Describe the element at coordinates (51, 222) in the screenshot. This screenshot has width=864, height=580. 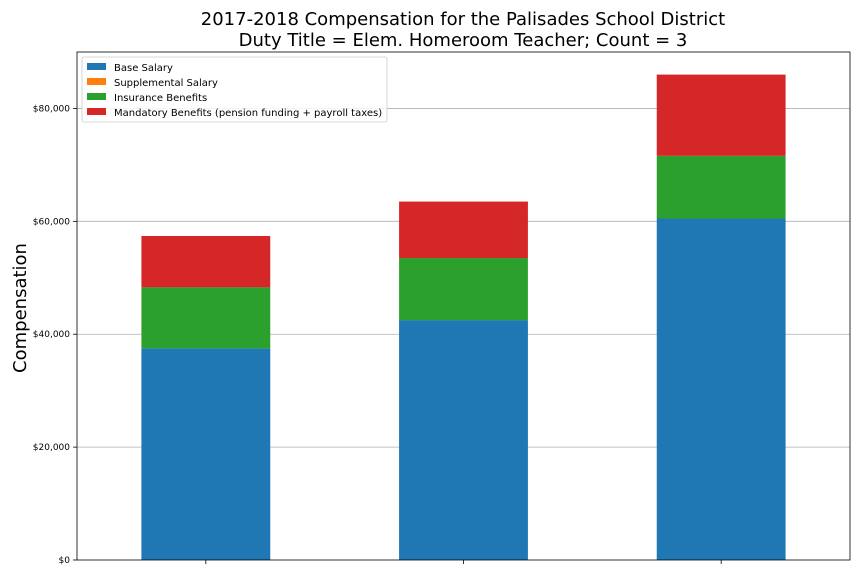
I see `y-tick-label: $60,000` at that location.